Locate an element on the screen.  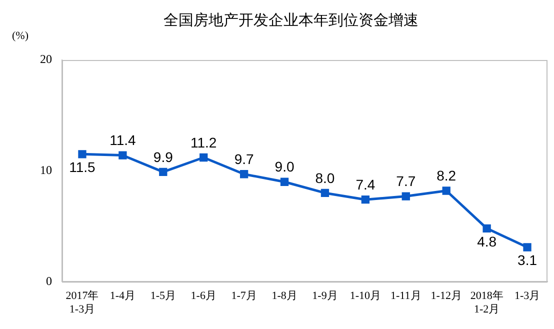
y-axis-title: (%) is located at coordinates (20, 36).